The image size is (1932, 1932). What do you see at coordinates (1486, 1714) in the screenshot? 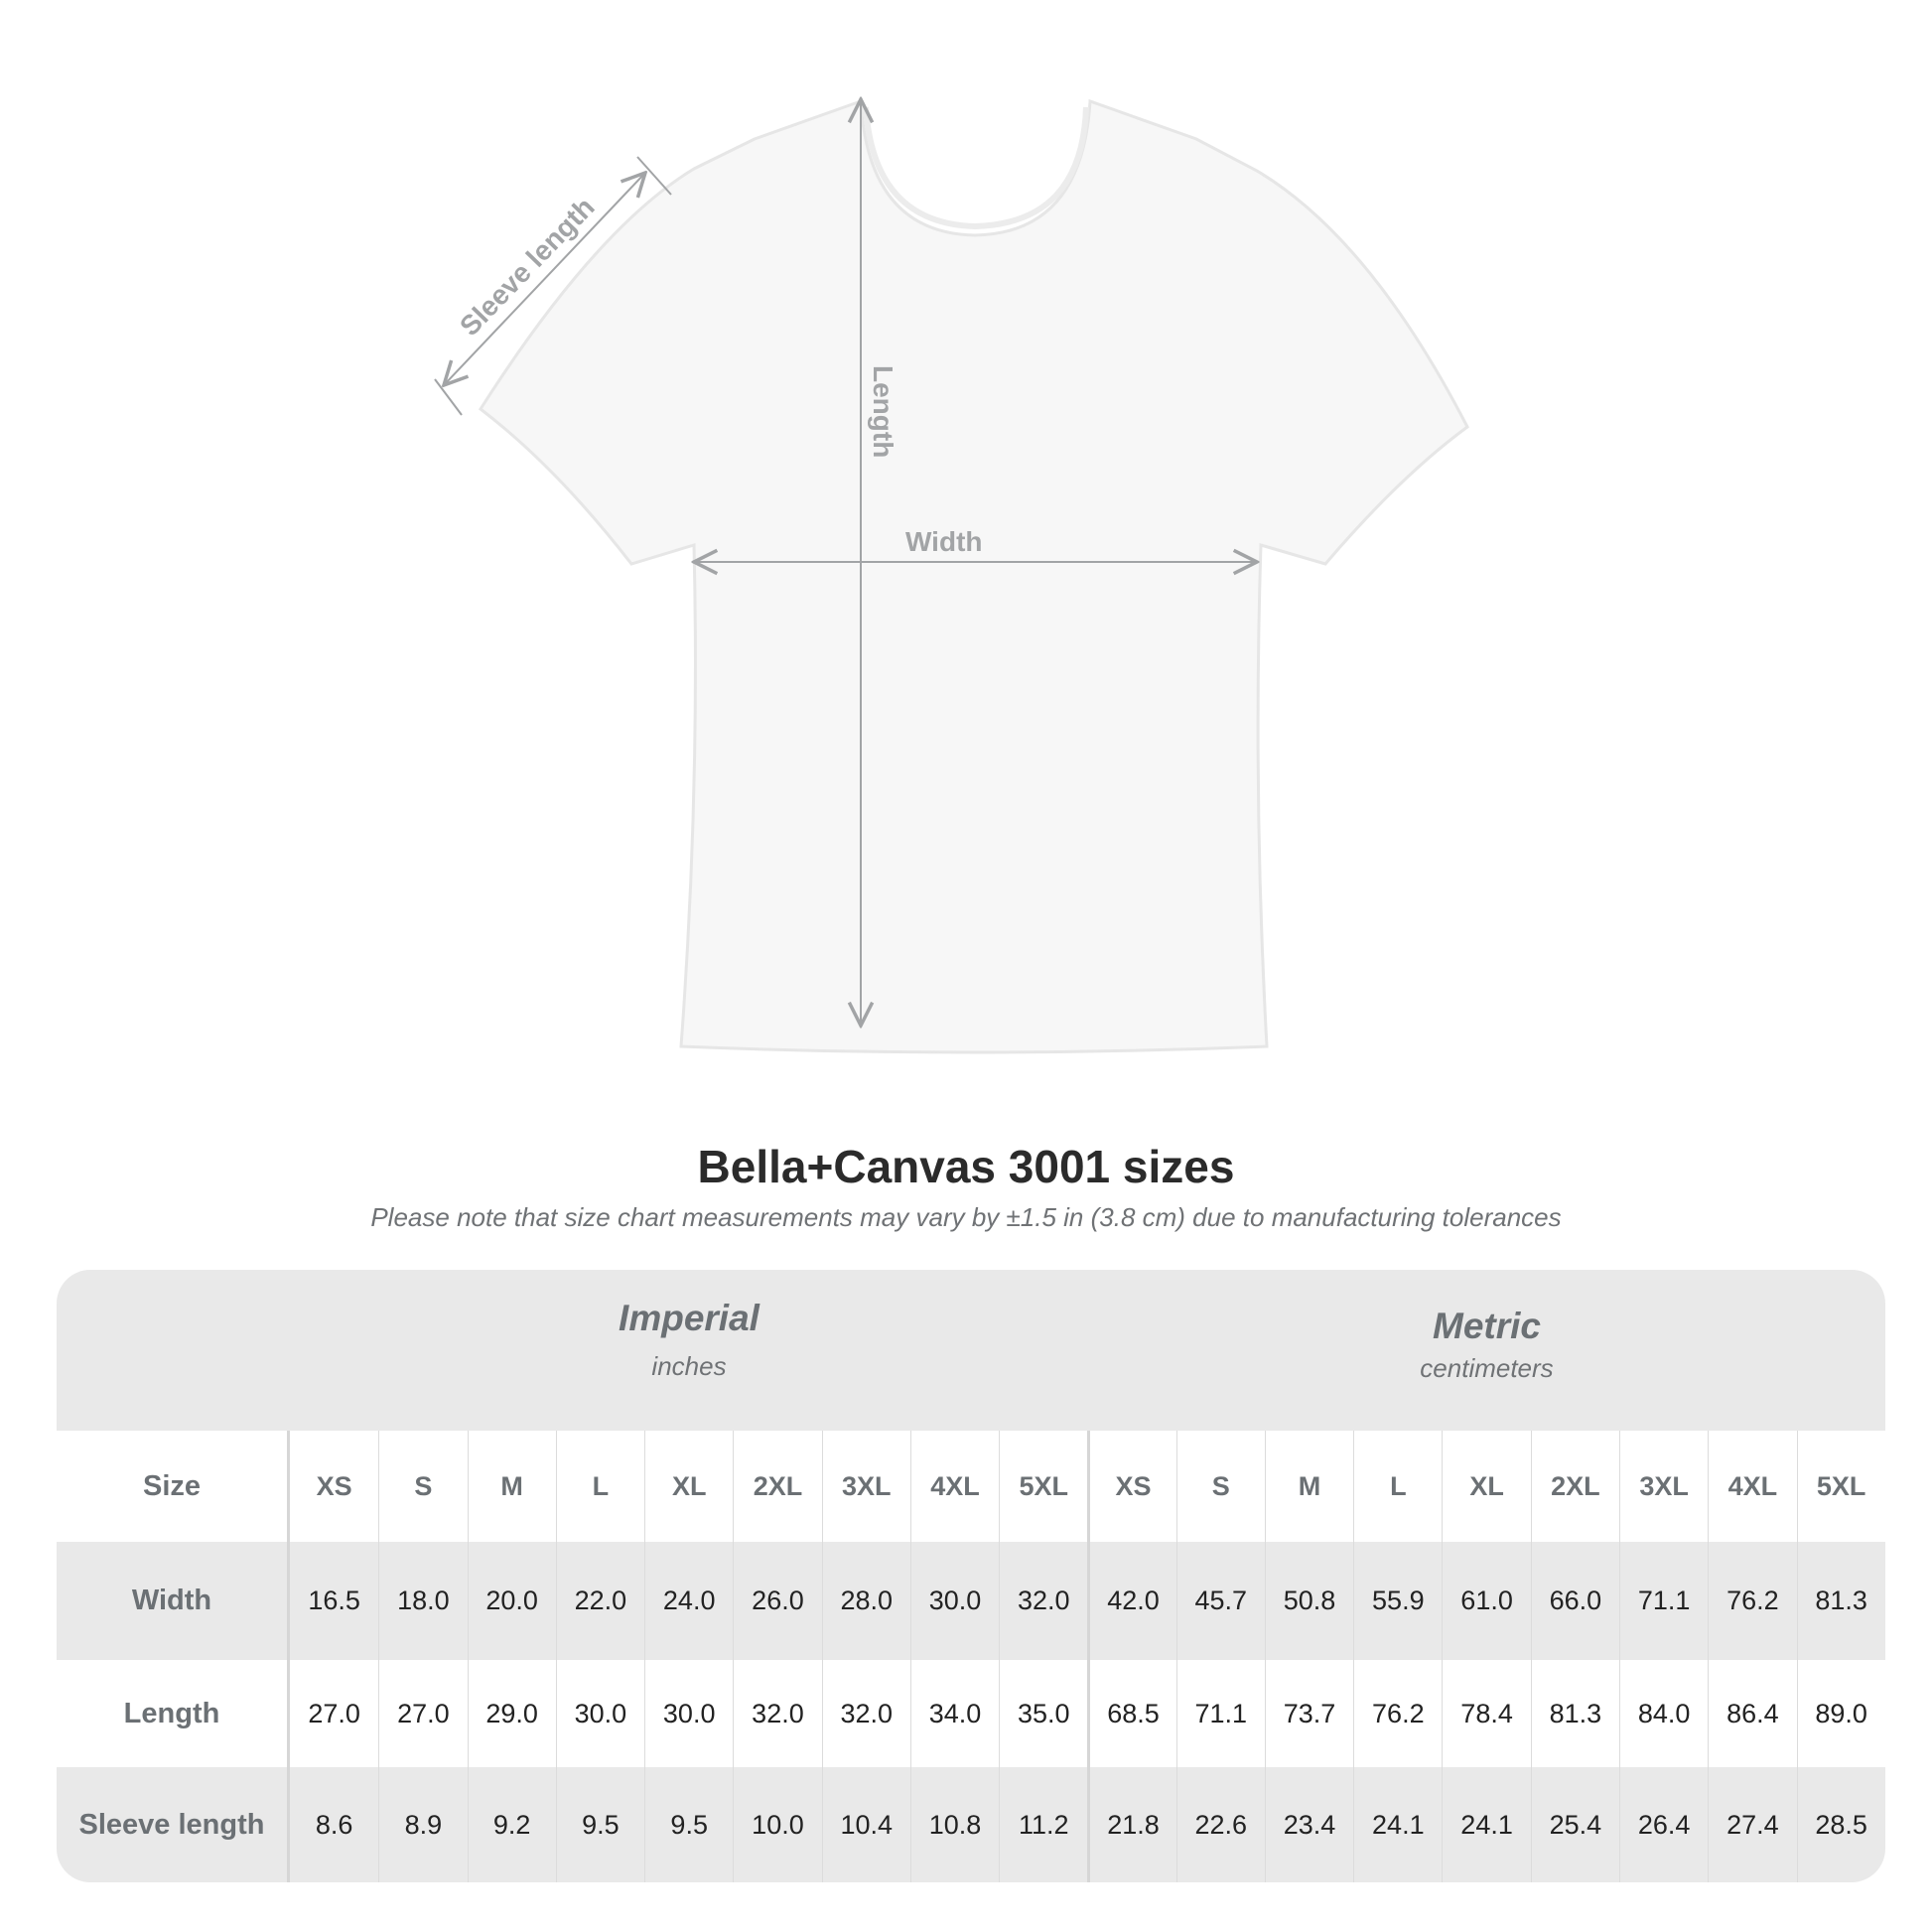
I see `value-cell: 78.4` at bounding box center [1486, 1714].